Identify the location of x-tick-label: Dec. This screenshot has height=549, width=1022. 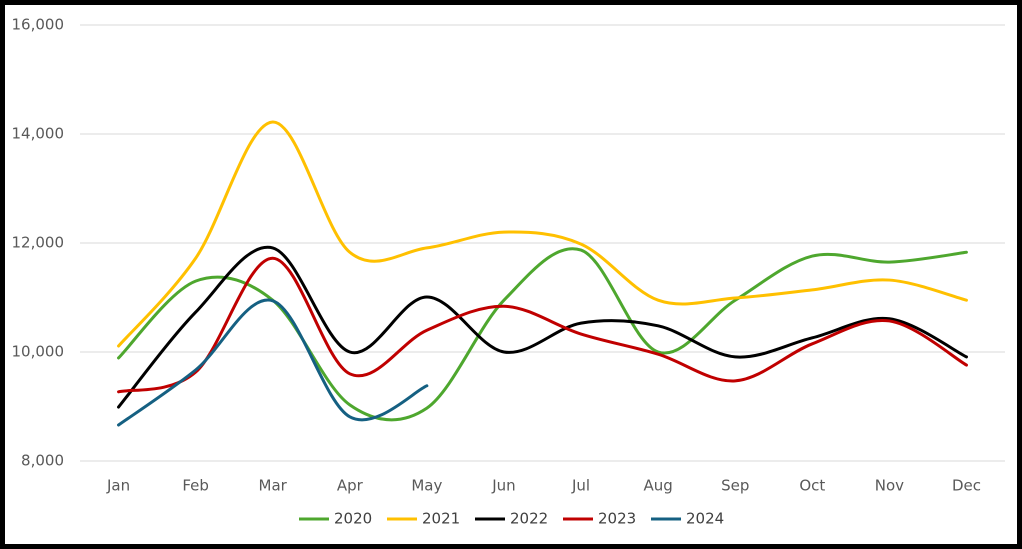
(966, 486).